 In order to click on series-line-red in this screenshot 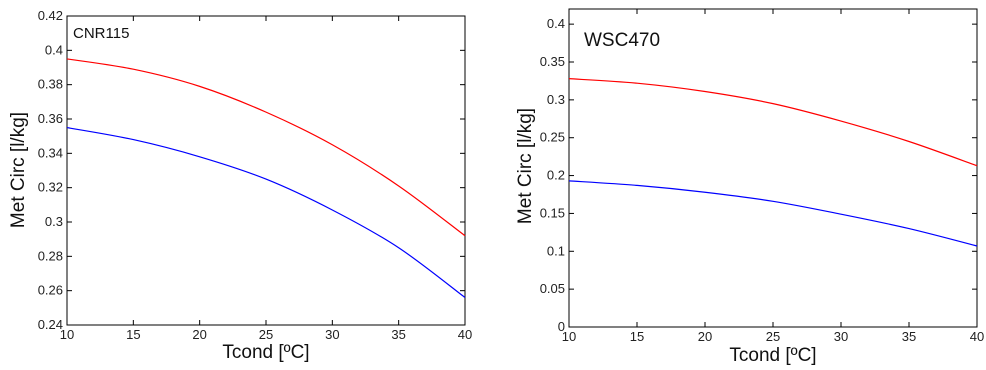, I will do `click(773, 122)`.